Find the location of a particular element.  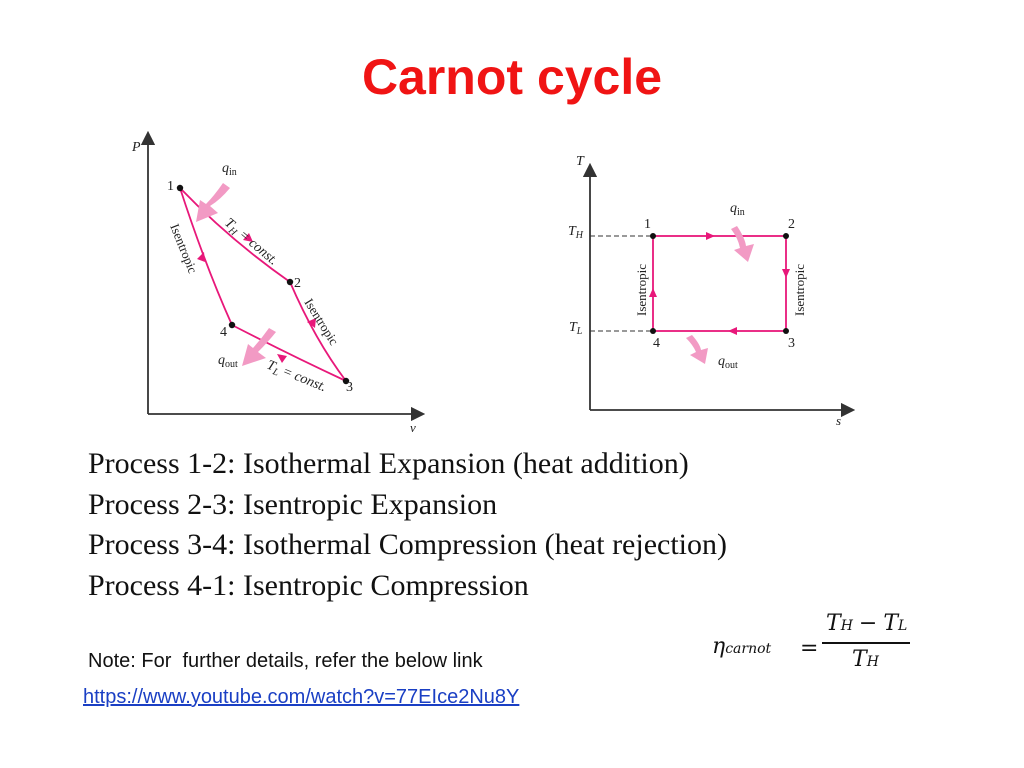

eq-eta-symbol: η is located at coordinates (719, 646).